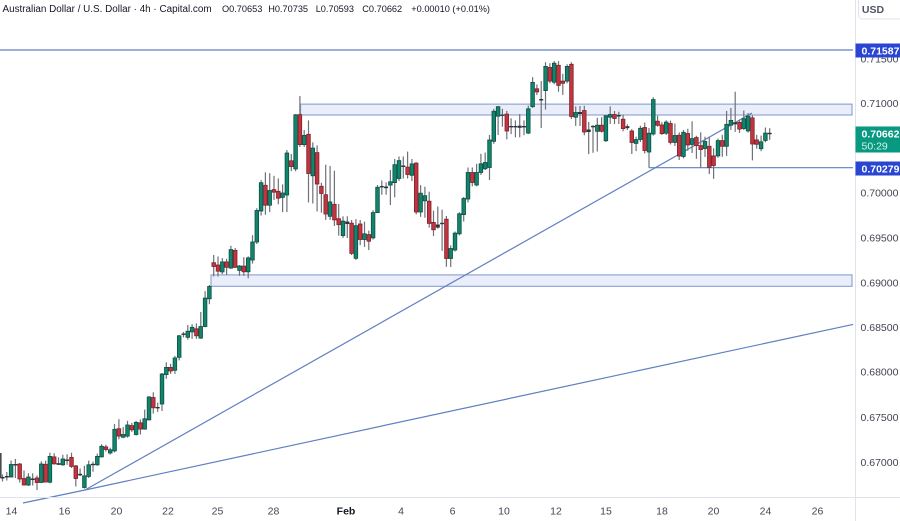  What do you see at coordinates (880, 104) in the screenshot?
I see `svg-text: 0.71000` at bounding box center [880, 104].